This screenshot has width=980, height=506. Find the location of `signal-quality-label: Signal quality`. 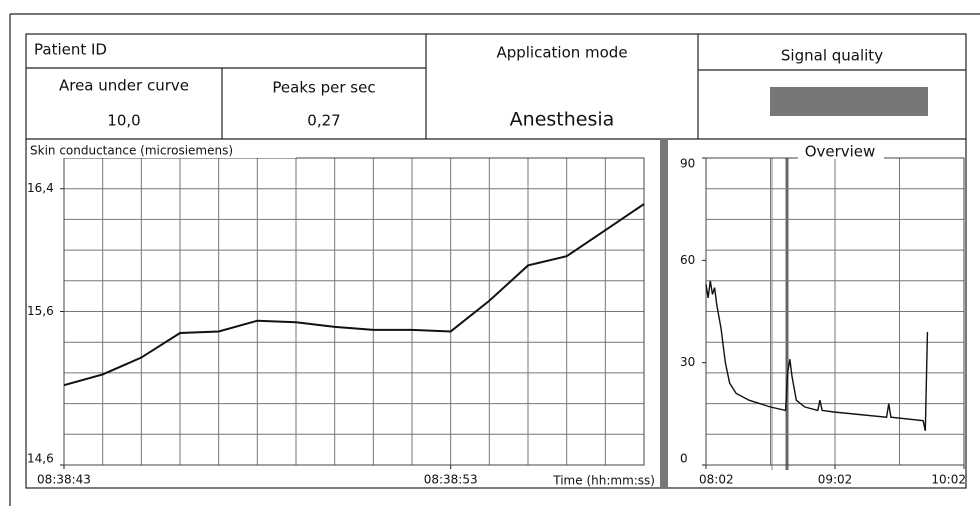

signal-quality-label: Signal quality is located at coordinates (832, 56).